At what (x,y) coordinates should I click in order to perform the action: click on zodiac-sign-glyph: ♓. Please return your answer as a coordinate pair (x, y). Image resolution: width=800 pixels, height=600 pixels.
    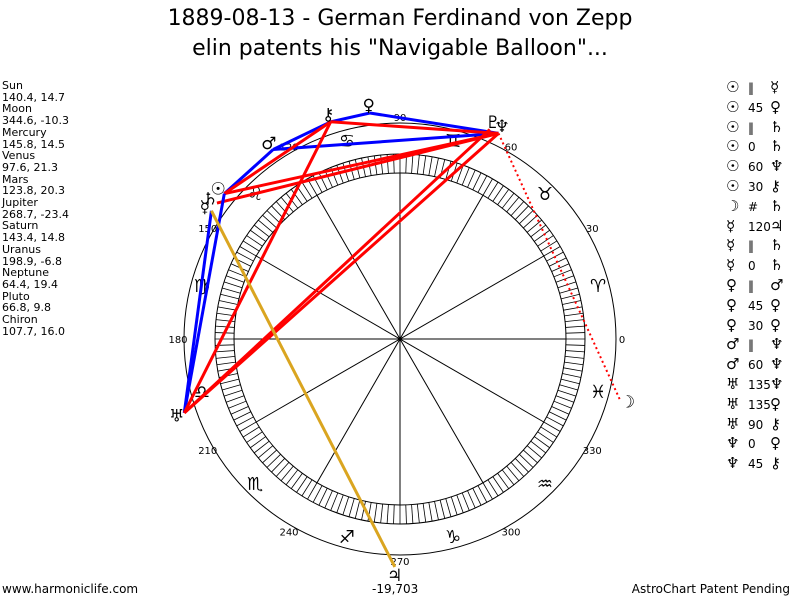
    Looking at the image, I should click on (598, 392).